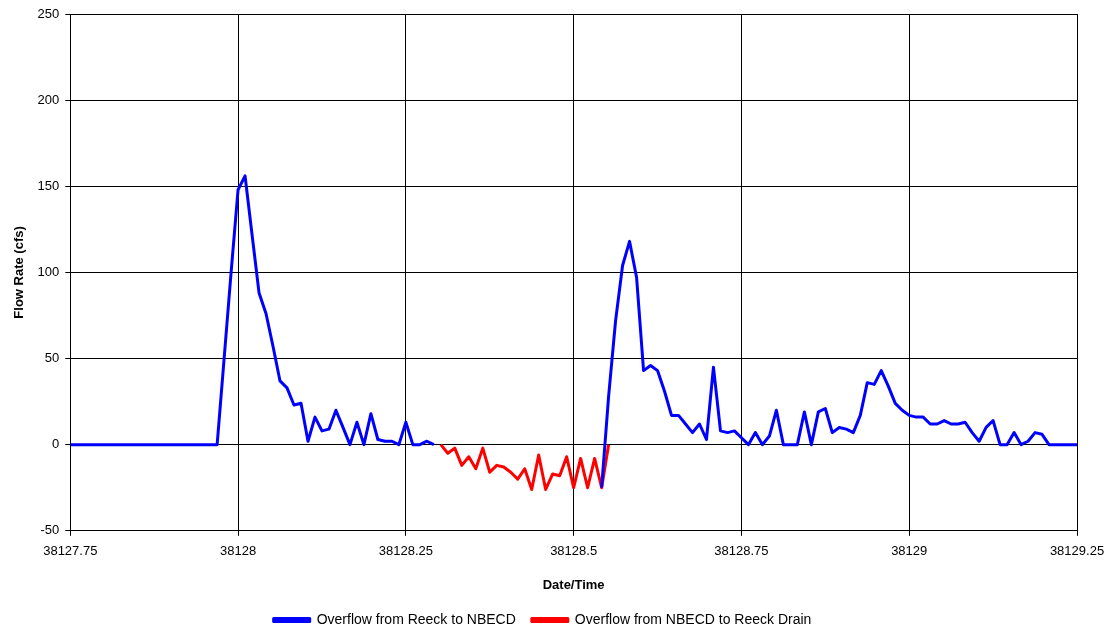 Image resolution: width=1117 pixels, height=643 pixels. What do you see at coordinates (19, 272) in the screenshot?
I see `y-axis-title: Flow Rate (cfs)` at bounding box center [19, 272].